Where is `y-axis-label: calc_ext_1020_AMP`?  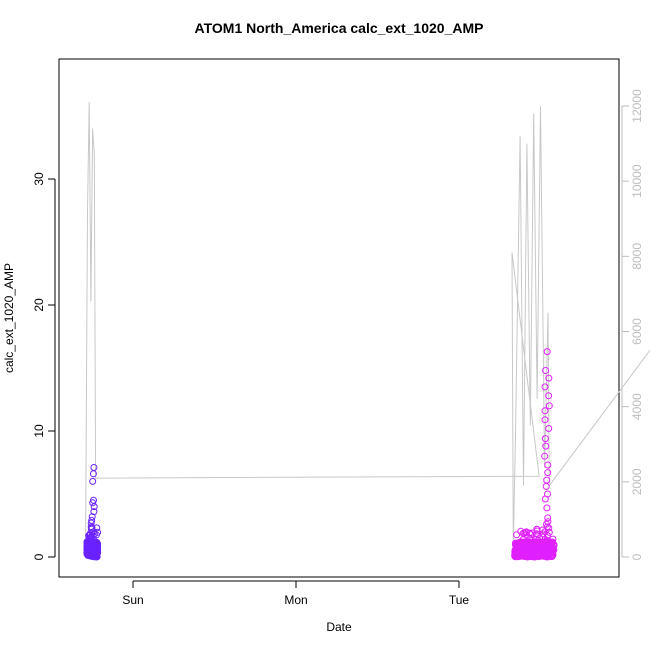 y-axis-label: calc_ext_1020_AMP is located at coordinates (9, 318).